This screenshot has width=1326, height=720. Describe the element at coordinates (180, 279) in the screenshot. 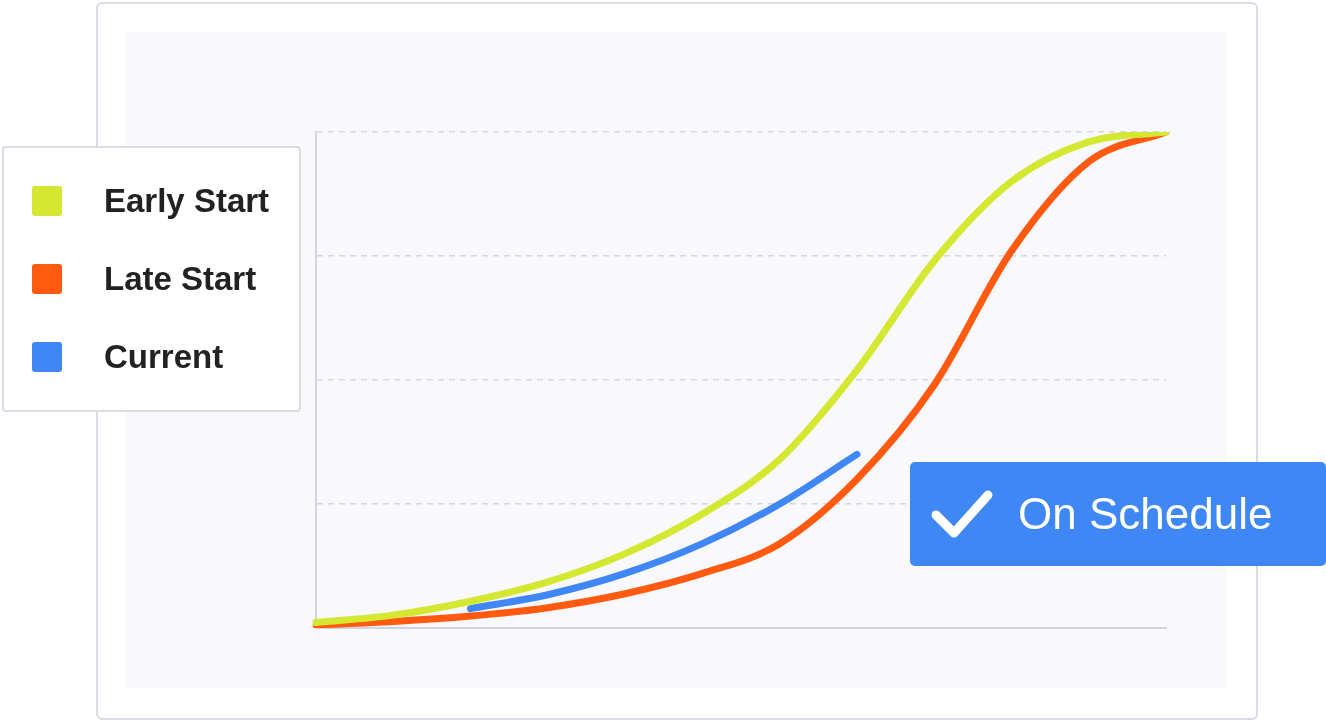

I see `legend-label: Late Start` at that location.